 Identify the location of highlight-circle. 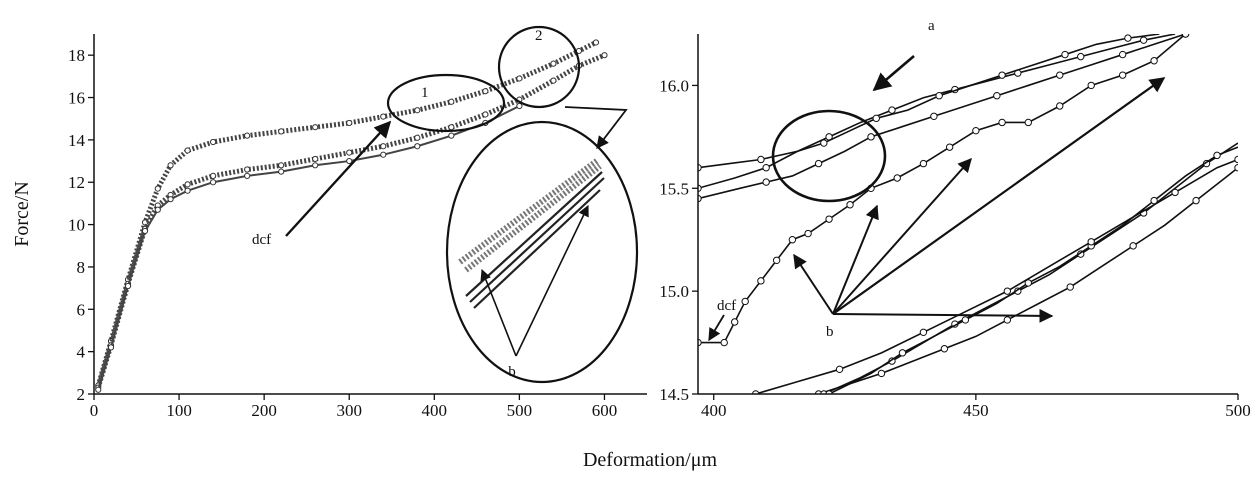
(829, 156).